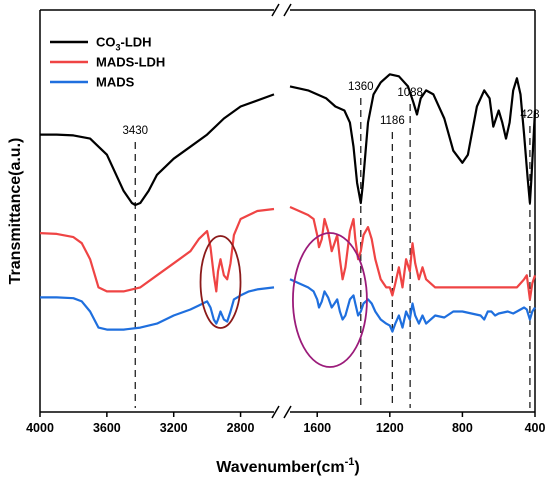 Image resolution: width=550 pixels, height=488 pixels. I want to click on legend: CO3-LDH MADS-LDH MADS, so click(107, 62).